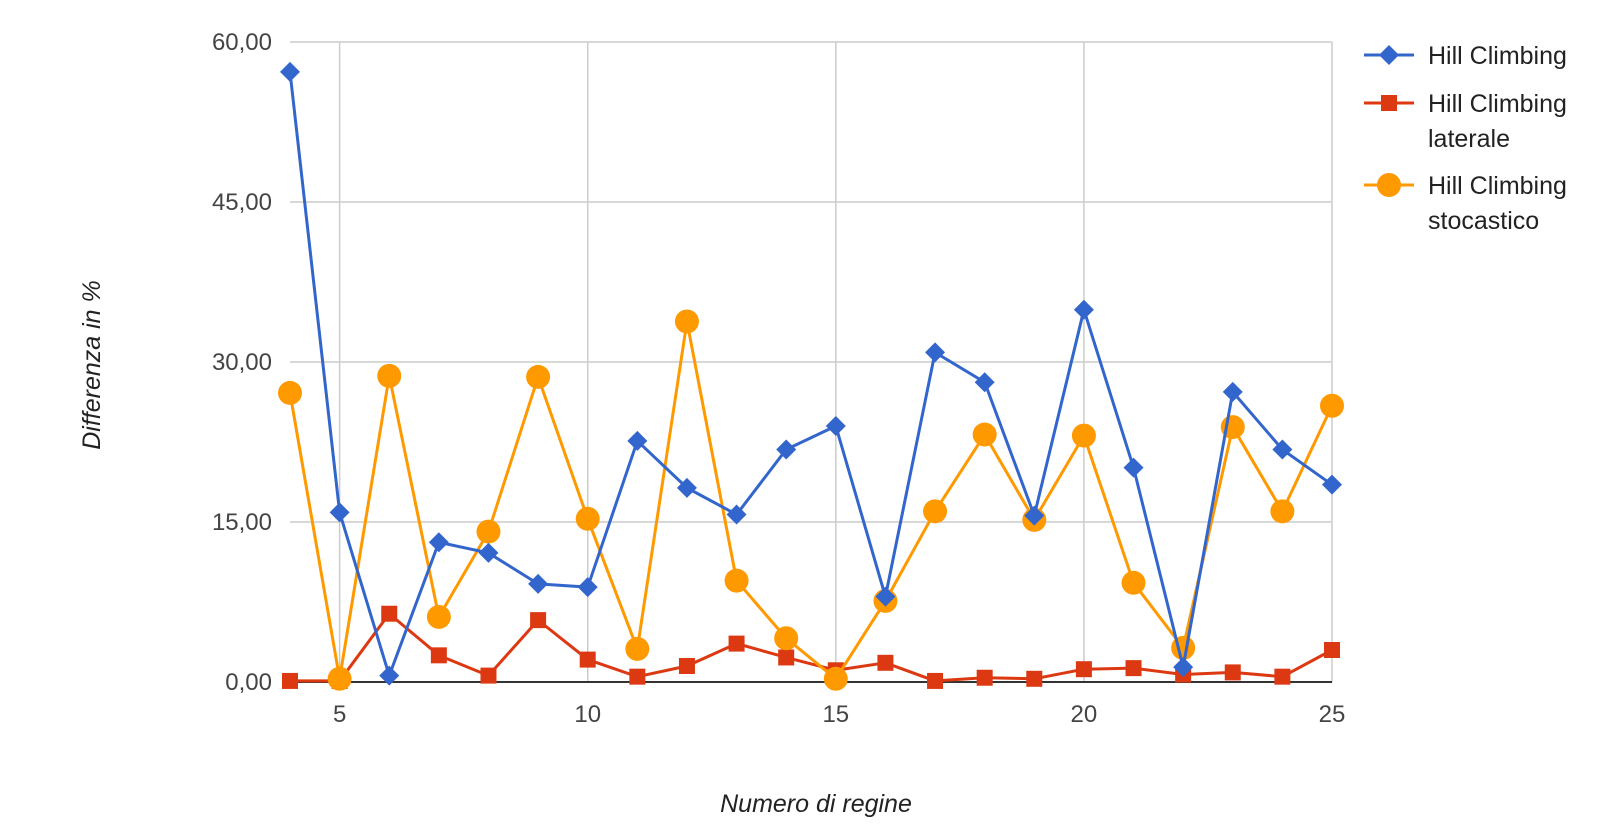  Describe the element at coordinates (1084, 714) in the screenshot. I see `x-tick-label: 20` at that location.